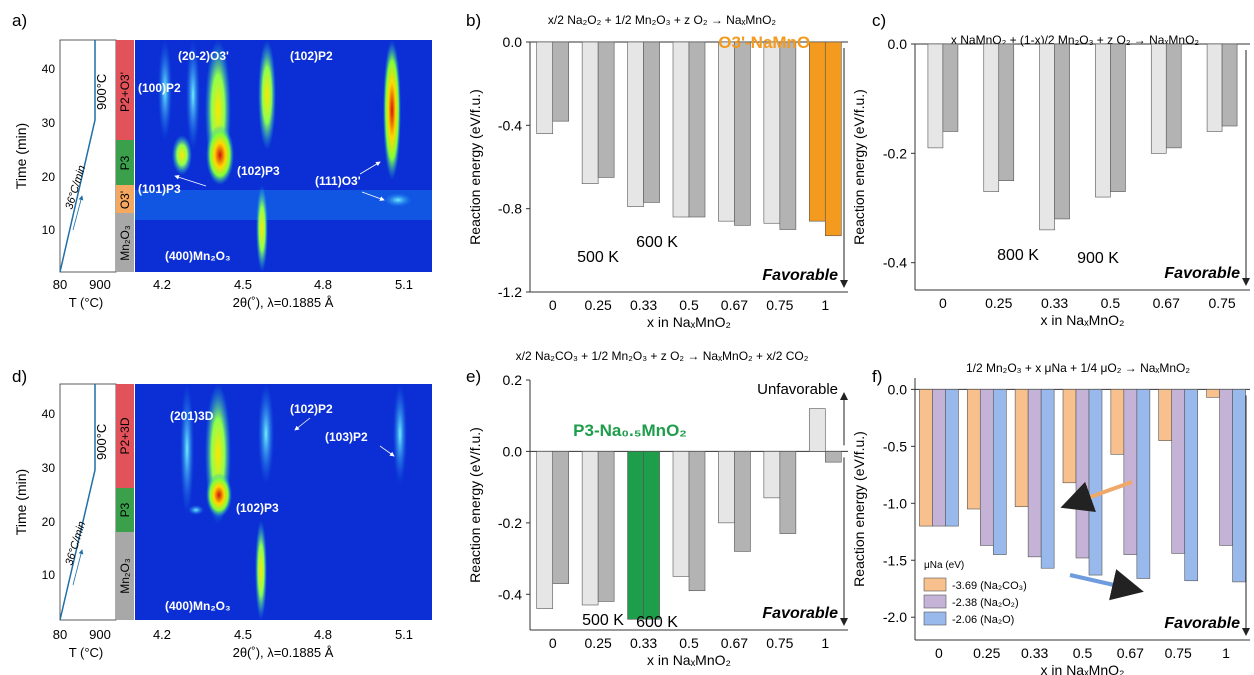 This screenshot has width=1254, height=675. Describe the element at coordinates (198, 256) in the screenshot. I see `peak-label: (400)Mn₂O₃` at that location.